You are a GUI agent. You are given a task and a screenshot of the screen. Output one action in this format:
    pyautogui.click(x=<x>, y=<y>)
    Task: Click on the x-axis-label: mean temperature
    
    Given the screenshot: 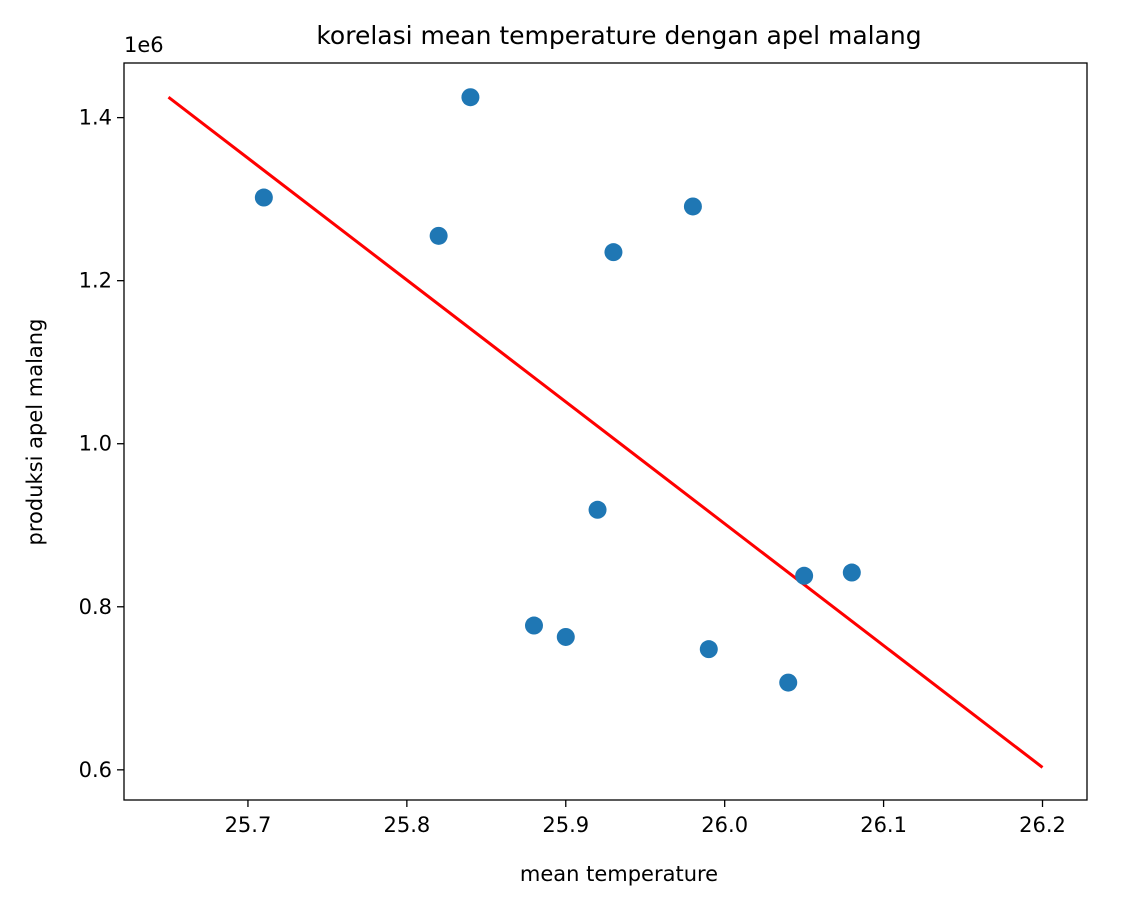 What is the action you would take?
    pyautogui.click(x=619, y=874)
    